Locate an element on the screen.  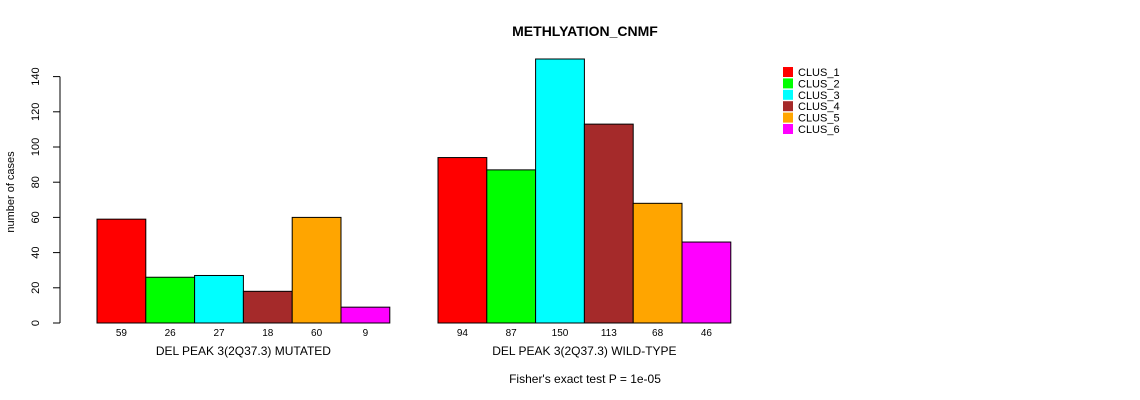
bar-count-label: 18 is located at coordinates (268, 333).